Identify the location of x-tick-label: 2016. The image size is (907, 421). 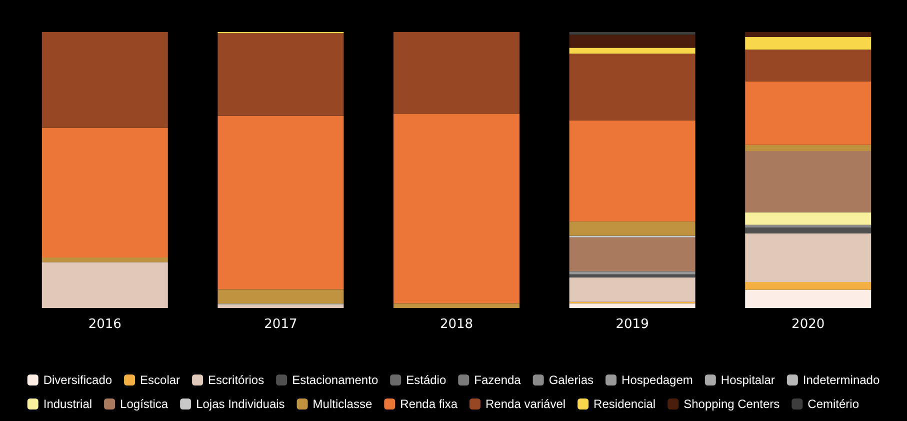
(105, 324).